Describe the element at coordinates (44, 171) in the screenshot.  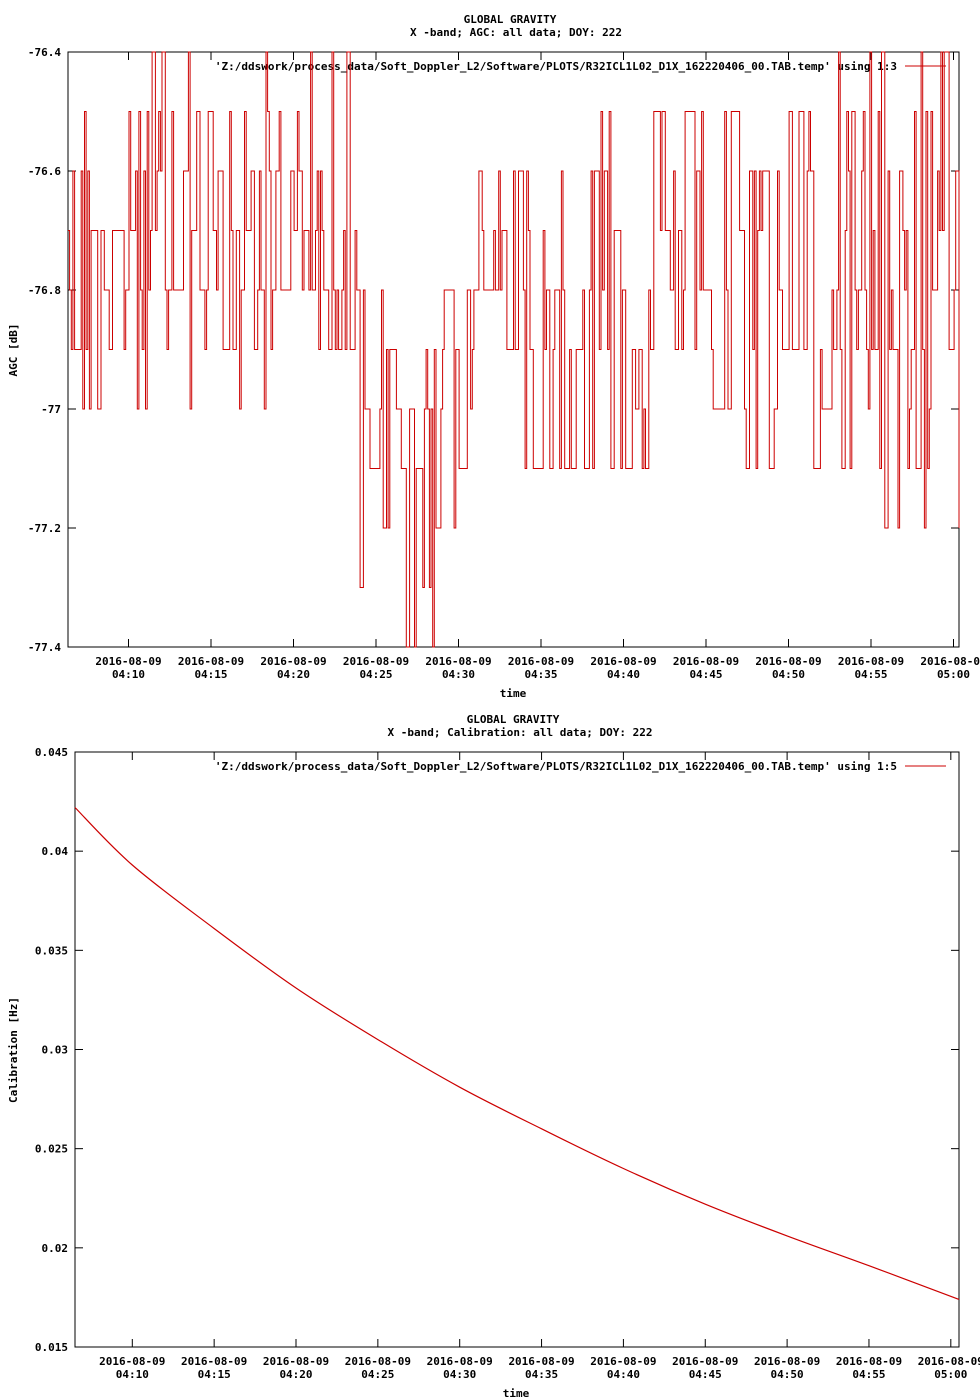
I see `agc-ytick-label: -76.6` at that location.